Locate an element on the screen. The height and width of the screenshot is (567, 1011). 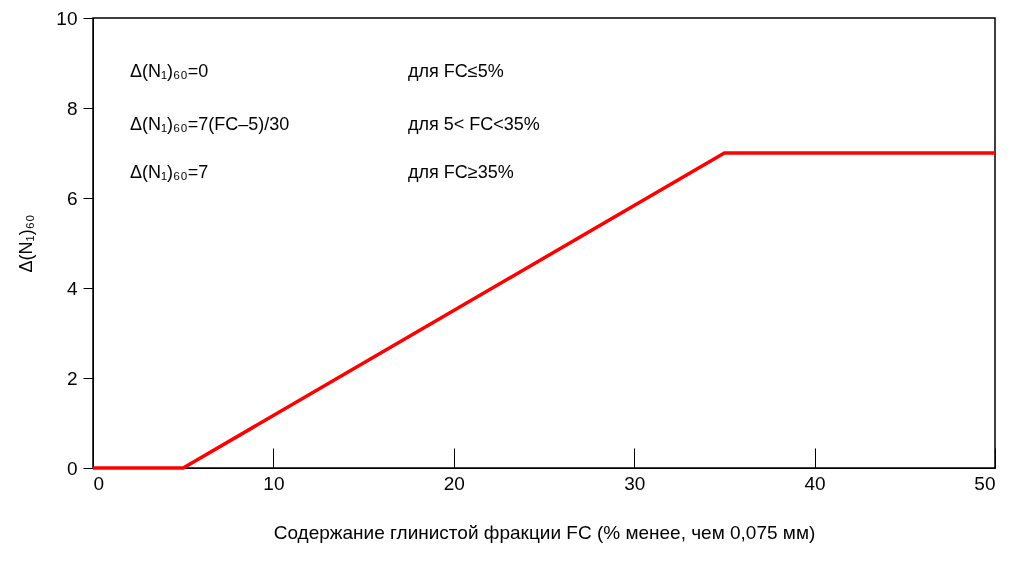
y-tick-label: 2 is located at coordinates (72, 378).